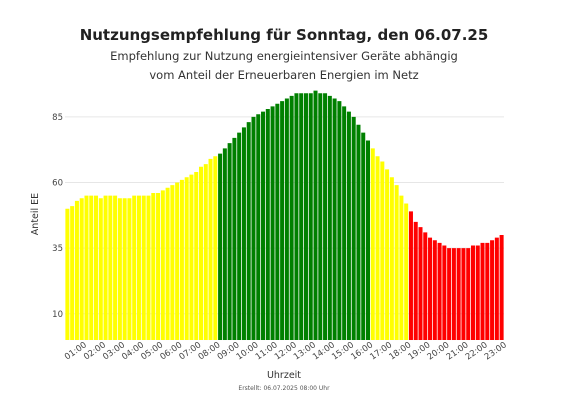 This screenshot has height=406, width=568. Describe the element at coordinates (57, 118) in the screenshot. I see `y-tick-label: 85` at that location.